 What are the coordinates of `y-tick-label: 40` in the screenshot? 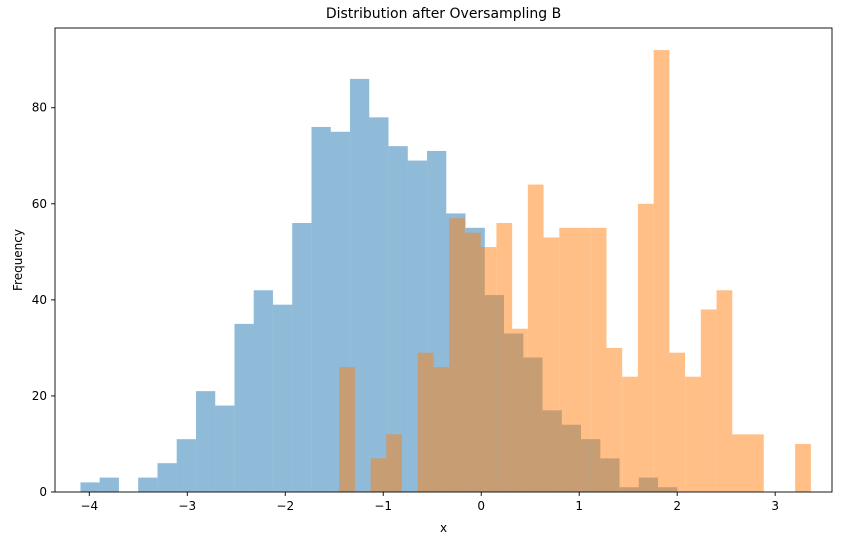 It's located at (39, 300).